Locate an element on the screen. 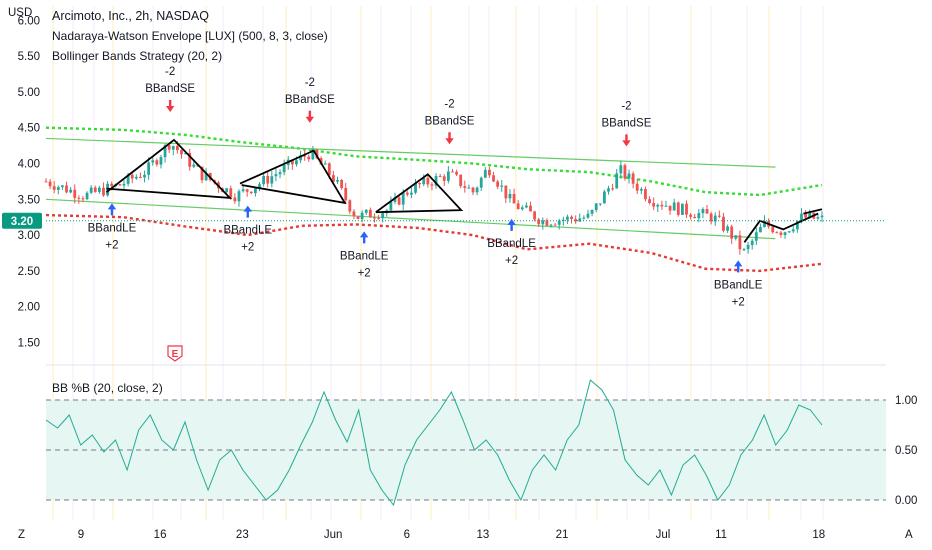 Image resolution: width=932 pixels, height=550 pixels. signal-label: BBandSE is located at coordinates (310, 100).